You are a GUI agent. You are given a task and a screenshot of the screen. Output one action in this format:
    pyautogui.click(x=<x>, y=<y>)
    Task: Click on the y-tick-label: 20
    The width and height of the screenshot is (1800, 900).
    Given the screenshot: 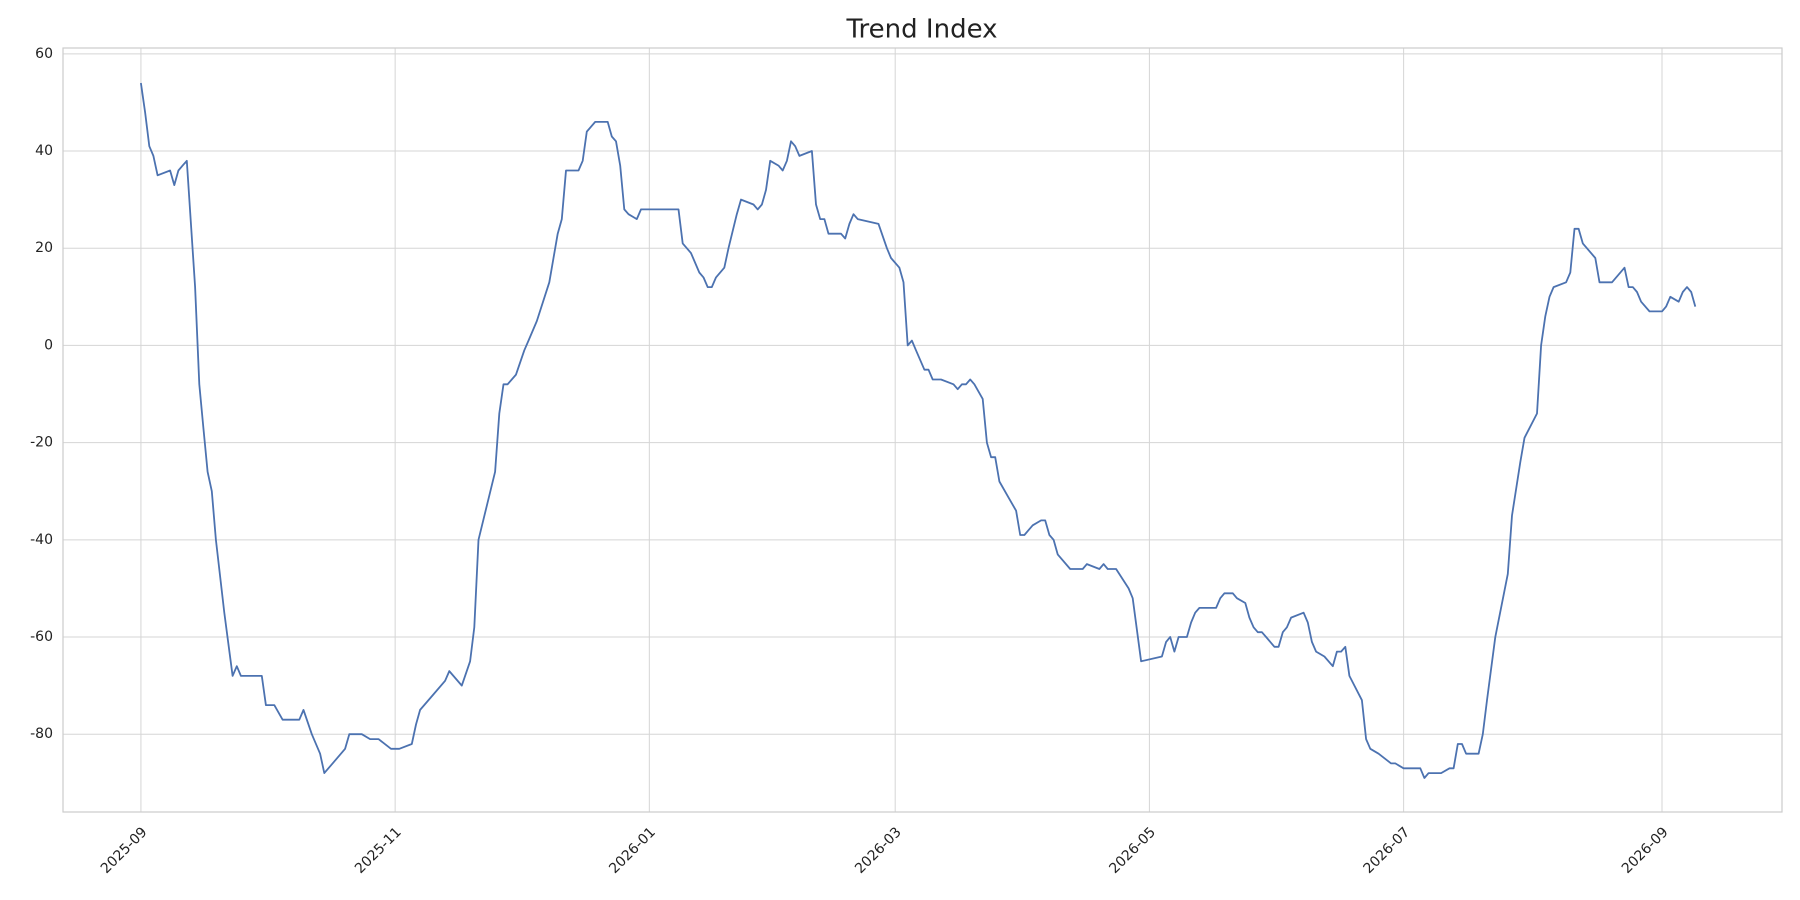 What is the action you would take?
    pyautogui.click(x=44, y=248)
    